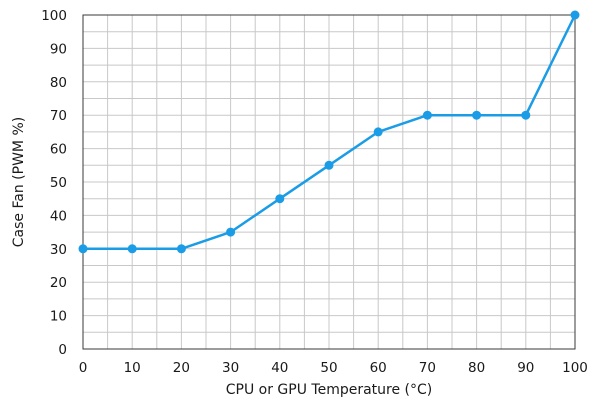 The image size is (591, 399). What do you see at coordinates (230, 368) in the screenshot?
I see `x-tick-label: 30` at bounding box center [230, 368].